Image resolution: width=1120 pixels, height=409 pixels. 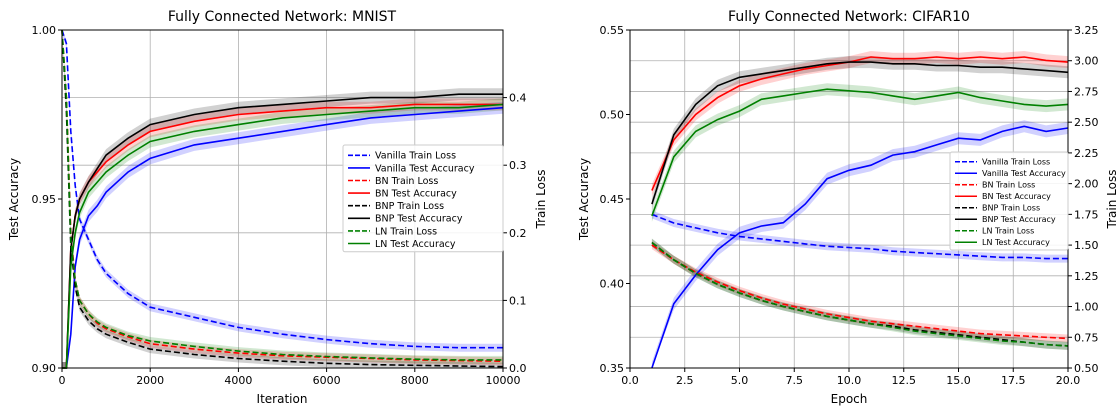 I want to click on cifar10-series-bn-test-accuracy, so click(x=860, y=123).